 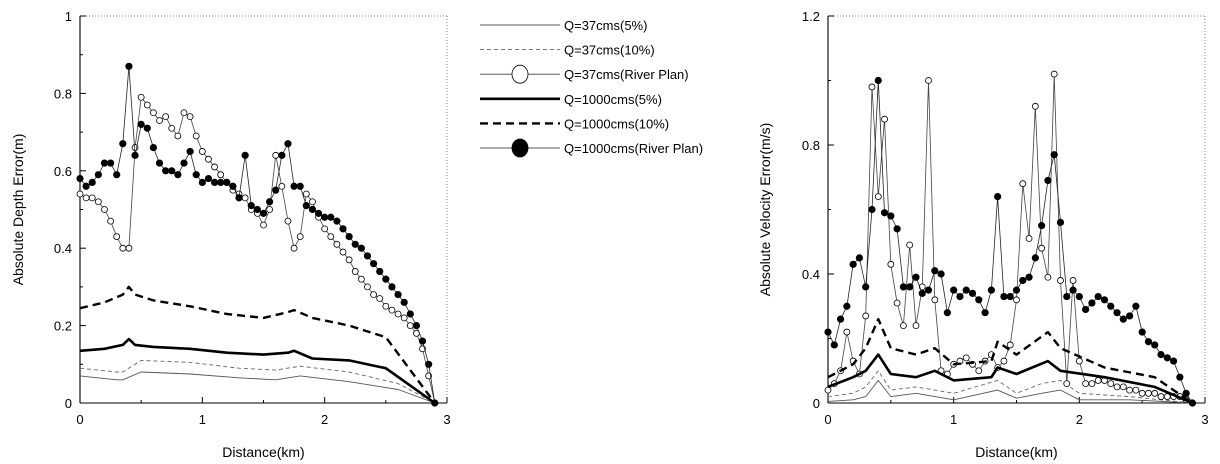 I want to click on x-tick-label: 1, so click(x=953, y=419).